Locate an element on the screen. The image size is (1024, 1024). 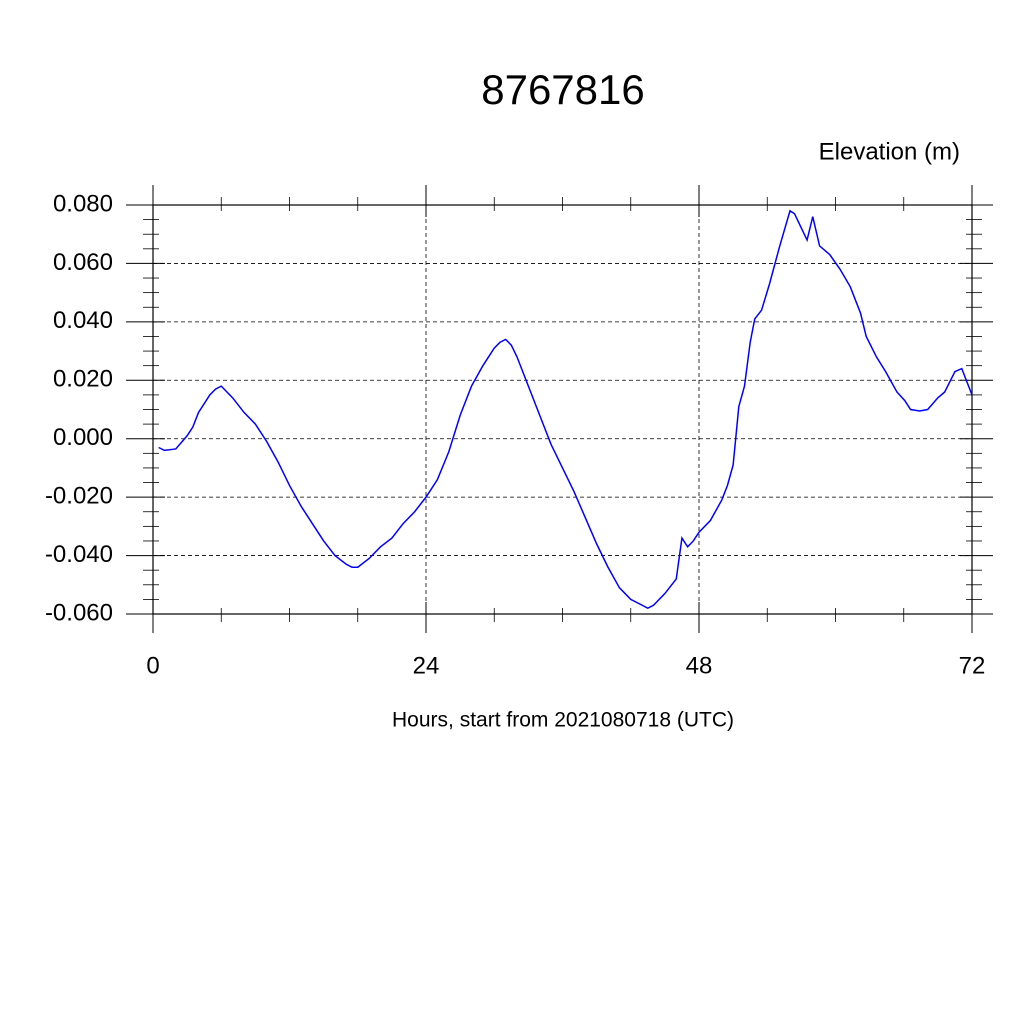
x-tick-label: 48 is located at coordinates (699, 665).